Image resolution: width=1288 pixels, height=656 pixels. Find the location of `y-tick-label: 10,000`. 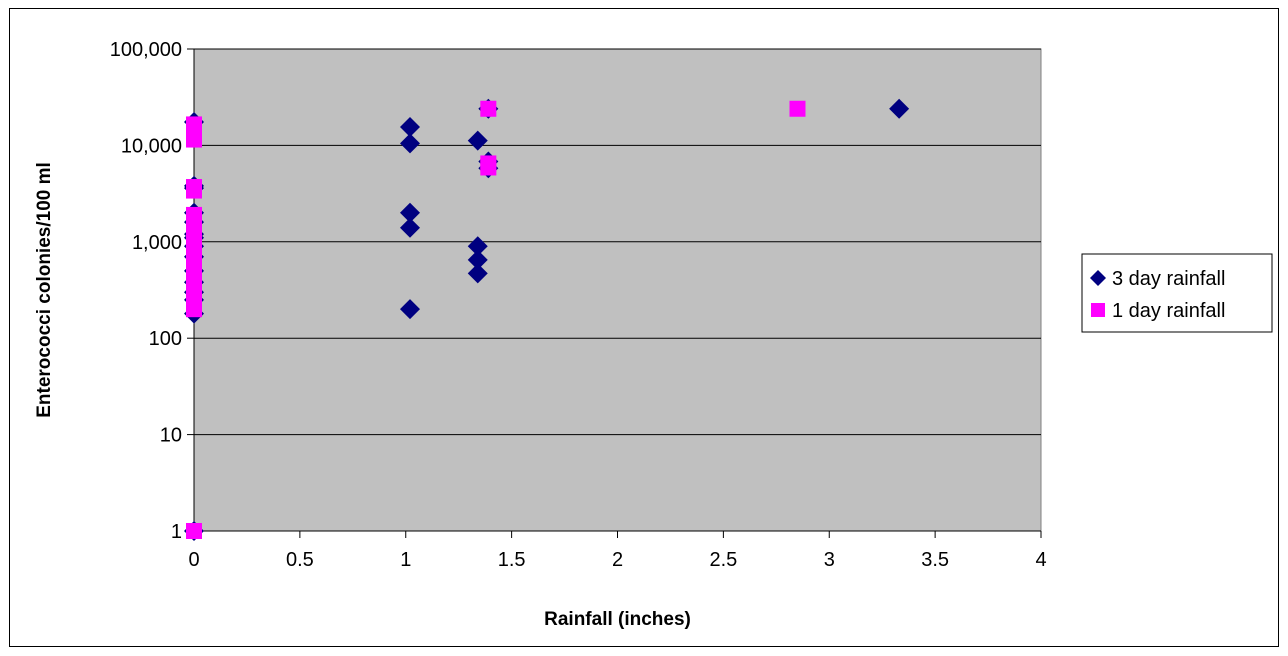

y-tick-label: 10,000 is located at coordinates (151, 146).